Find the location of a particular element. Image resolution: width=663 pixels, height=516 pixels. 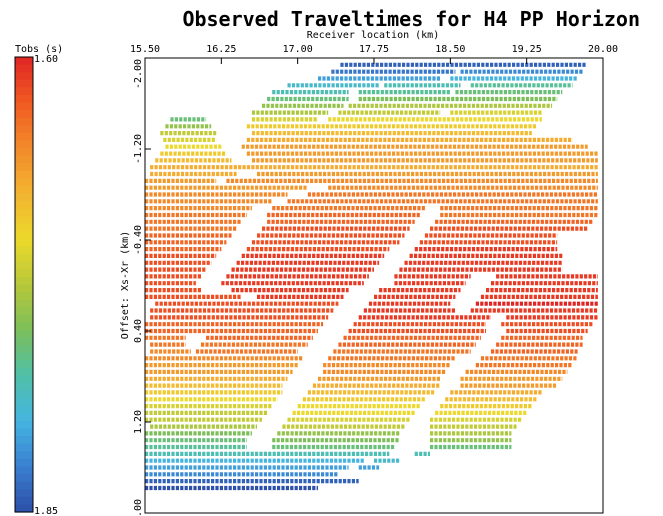

colorbar-frame is located at coordinates (24, 284).